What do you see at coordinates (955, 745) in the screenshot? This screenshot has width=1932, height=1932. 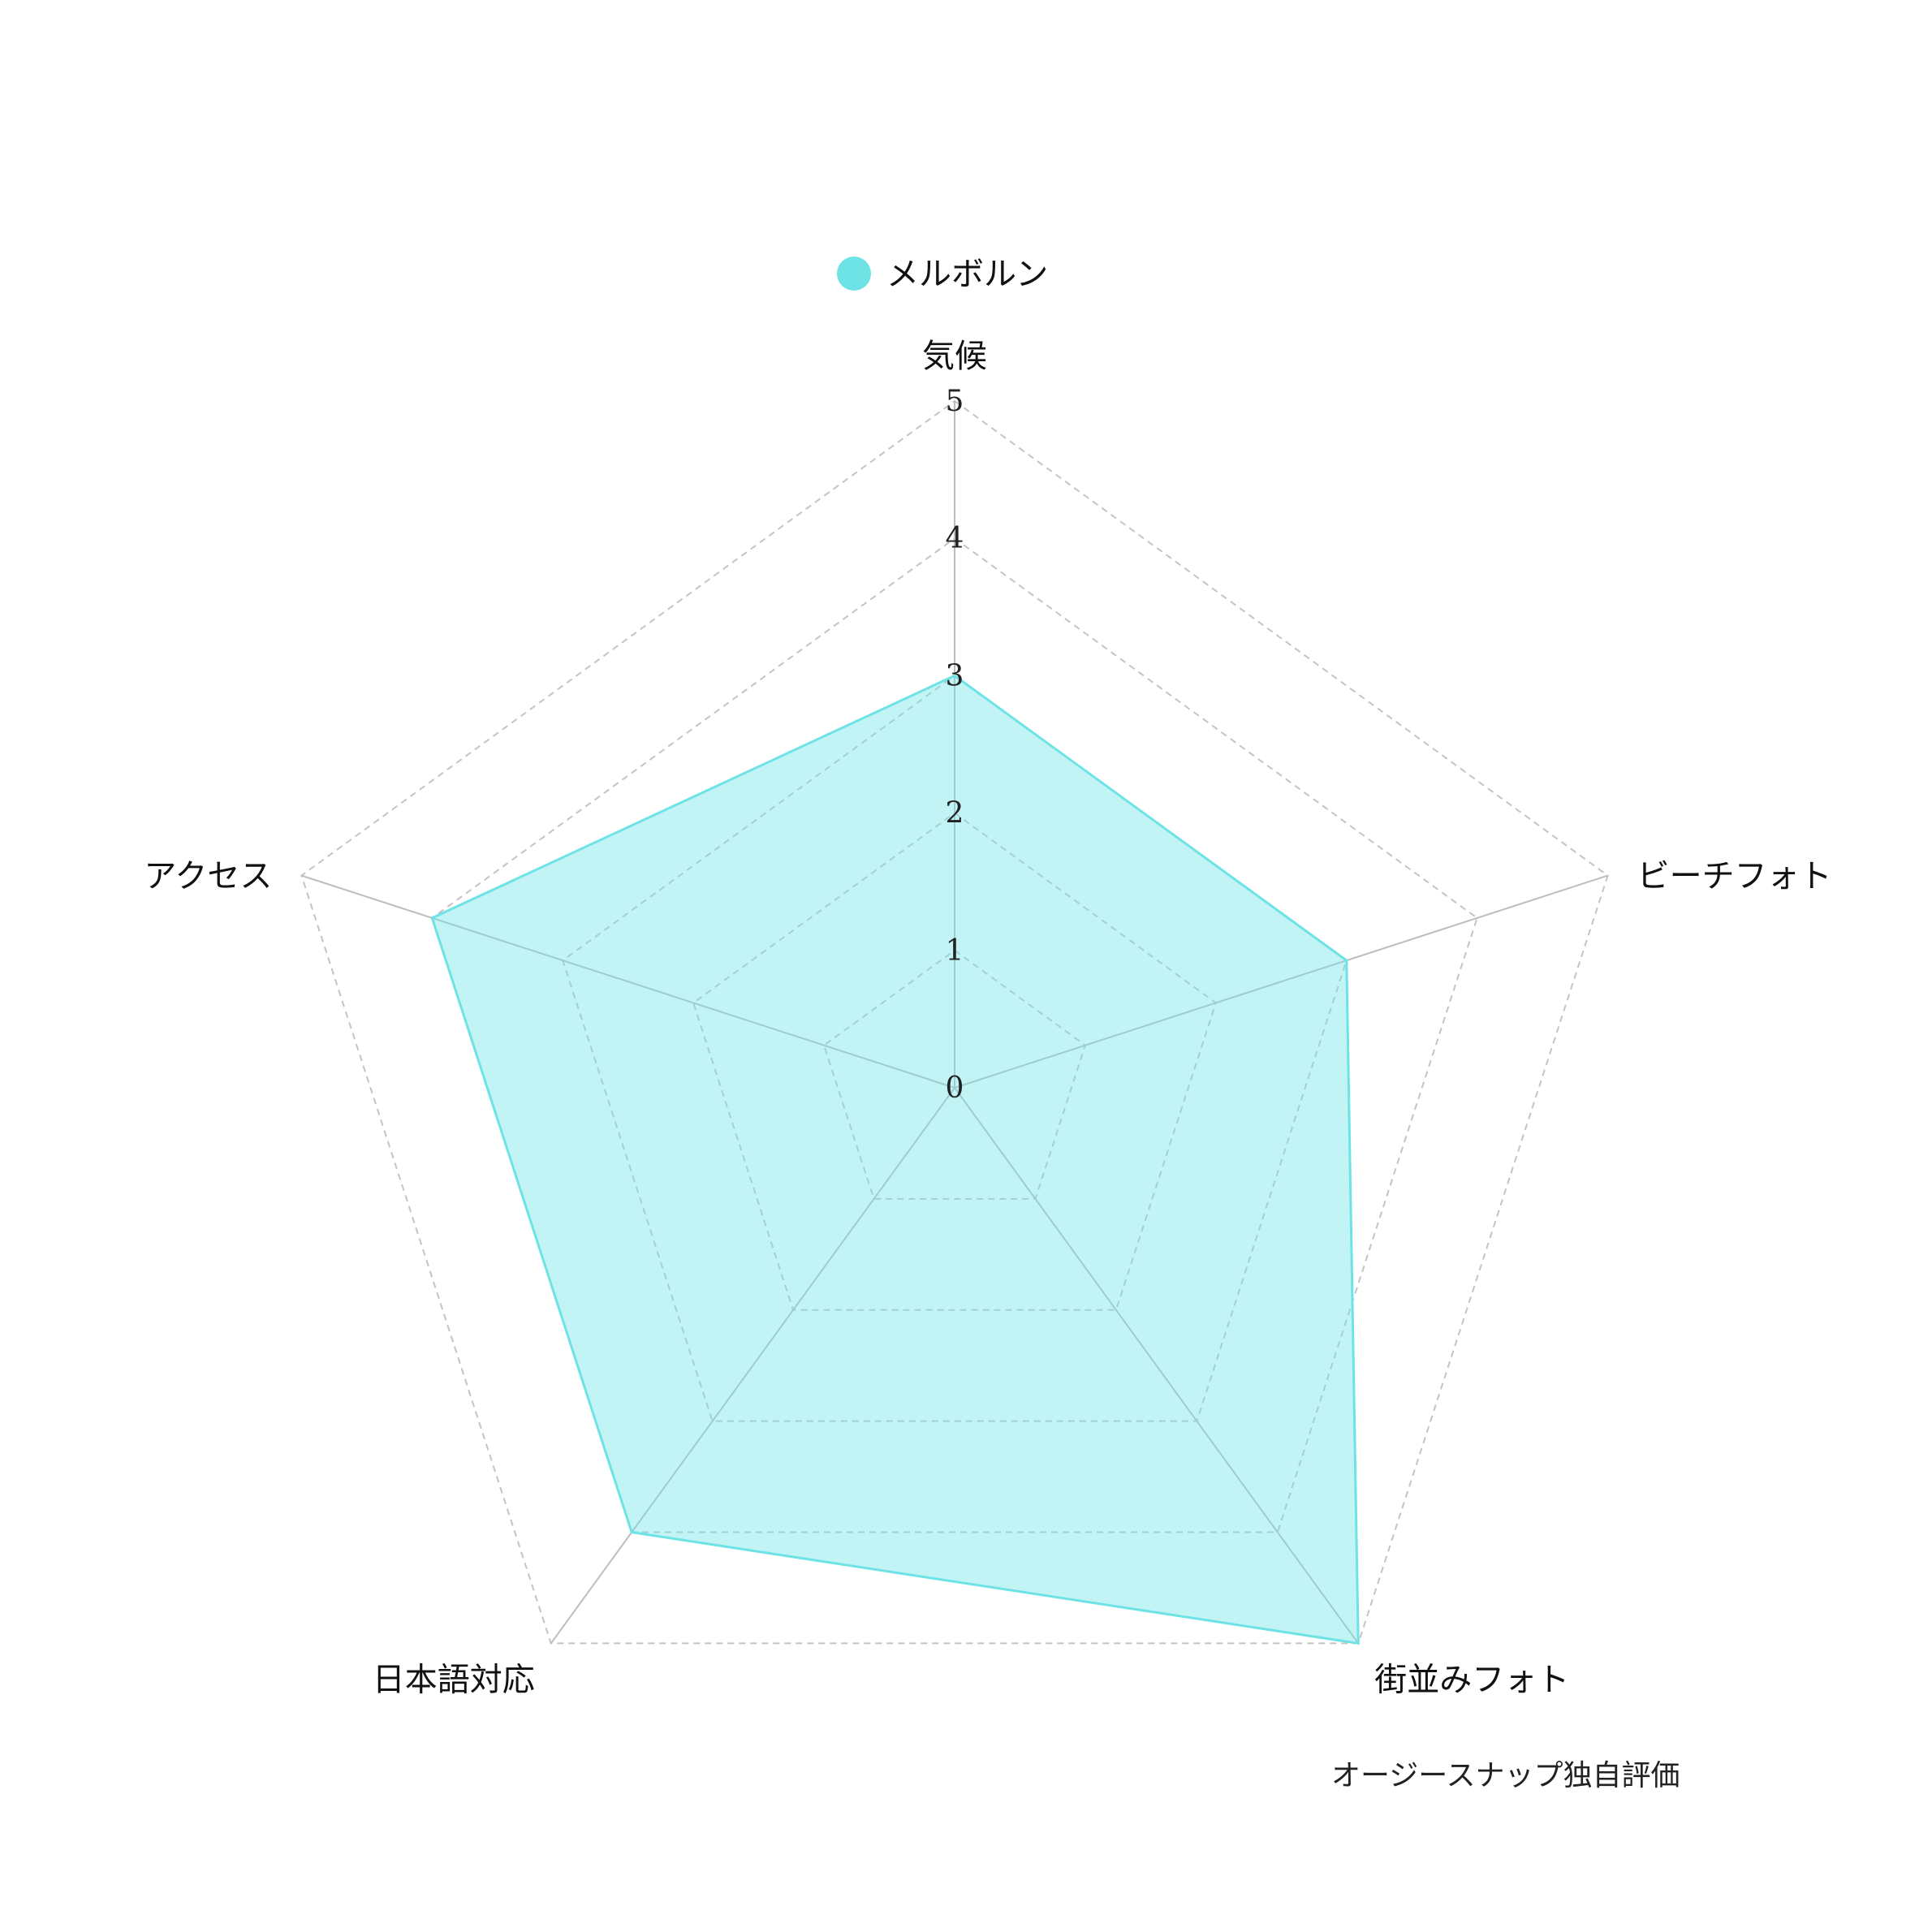 I see `radial-ticks: 0 1 2 3 4 5` at bounding box center [955, 745].